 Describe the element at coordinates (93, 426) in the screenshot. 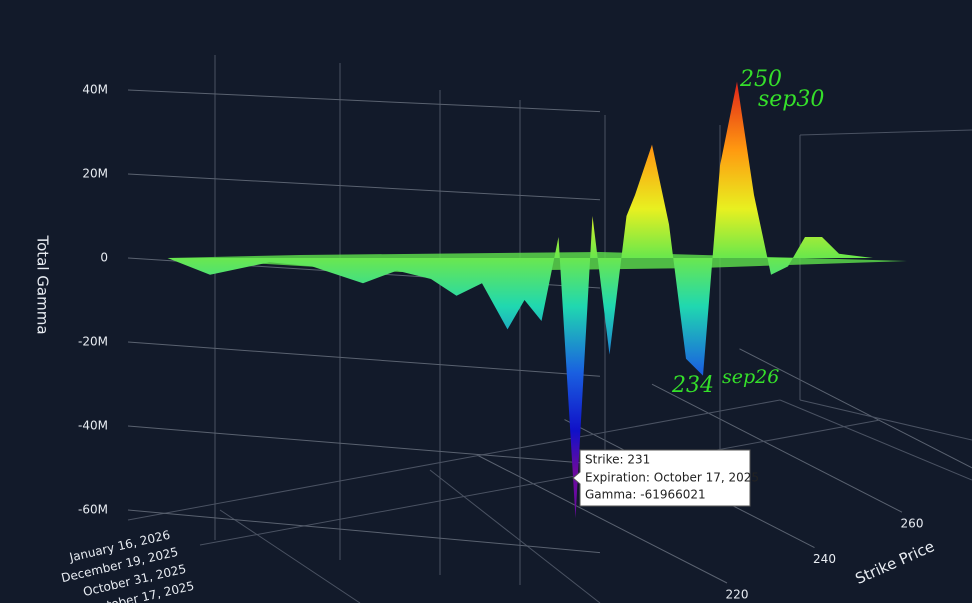

I see `z-tick-label: -40M` at that location.